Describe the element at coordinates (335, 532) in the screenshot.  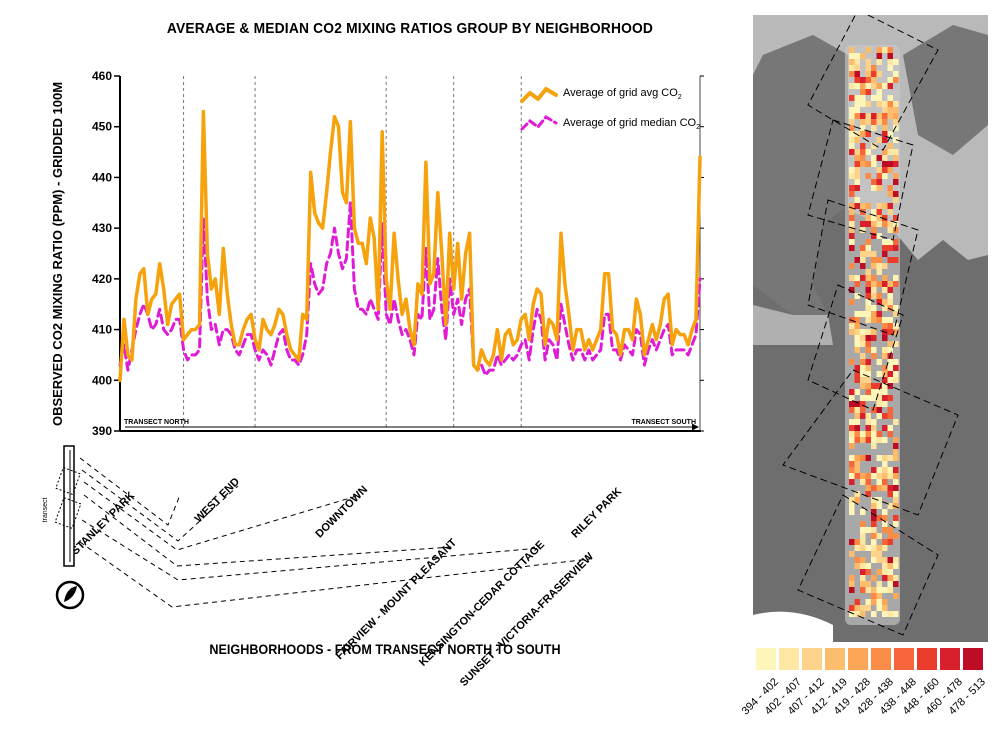
I see `leader-lines` at that location.